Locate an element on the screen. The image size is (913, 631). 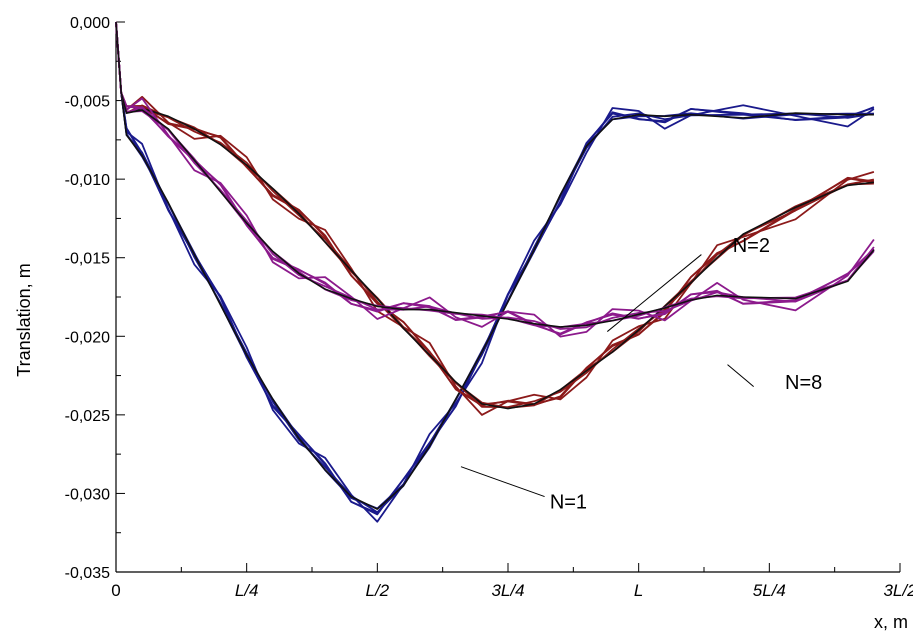
annotation-label: N=8 is located at coordinates (803, 383).